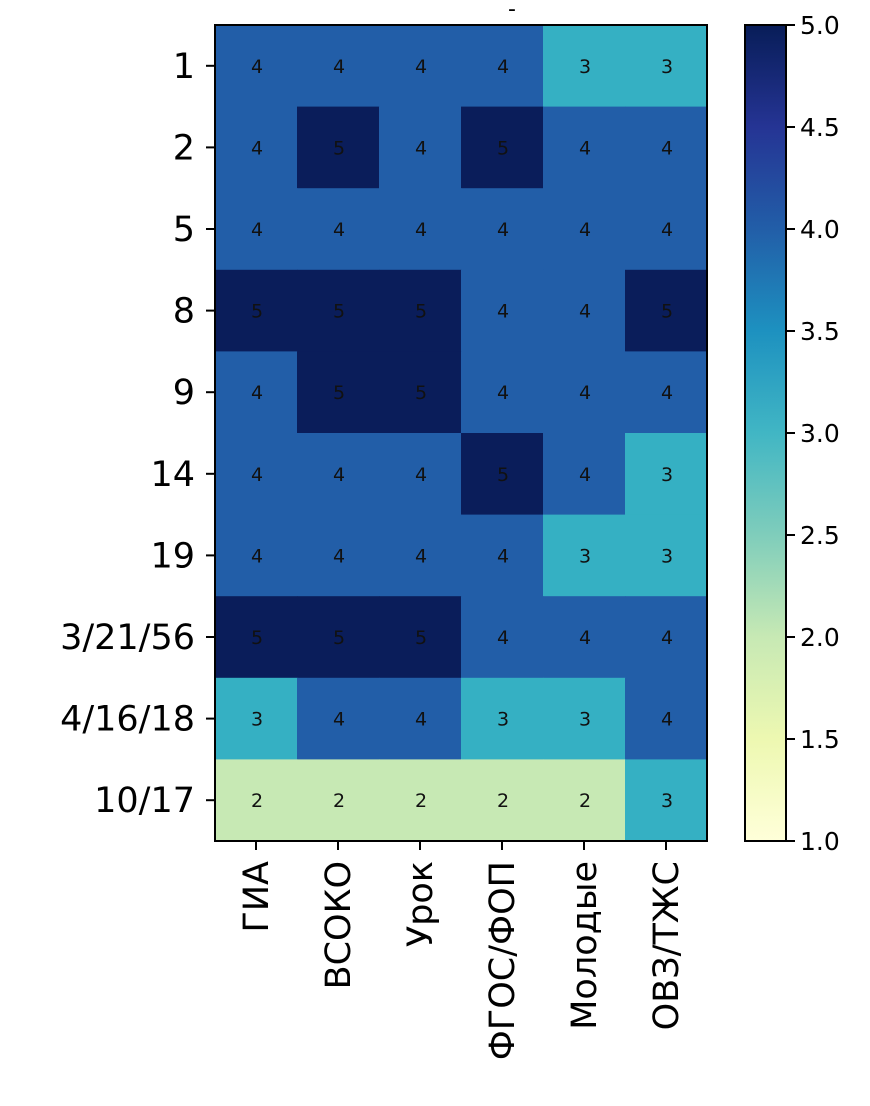 The image size is (870, 1106). I want to click on colorbar-tick-label: 1.0, so click(820, 841).